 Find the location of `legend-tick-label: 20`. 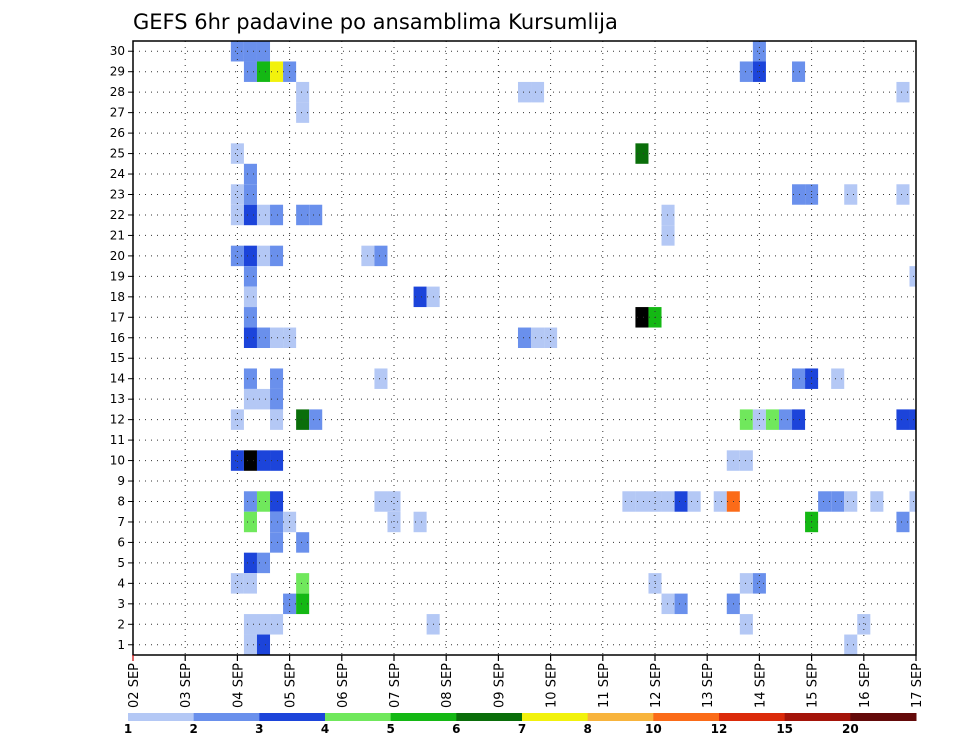

legend-tick-label: 20 is located at coordinates (850, 729).